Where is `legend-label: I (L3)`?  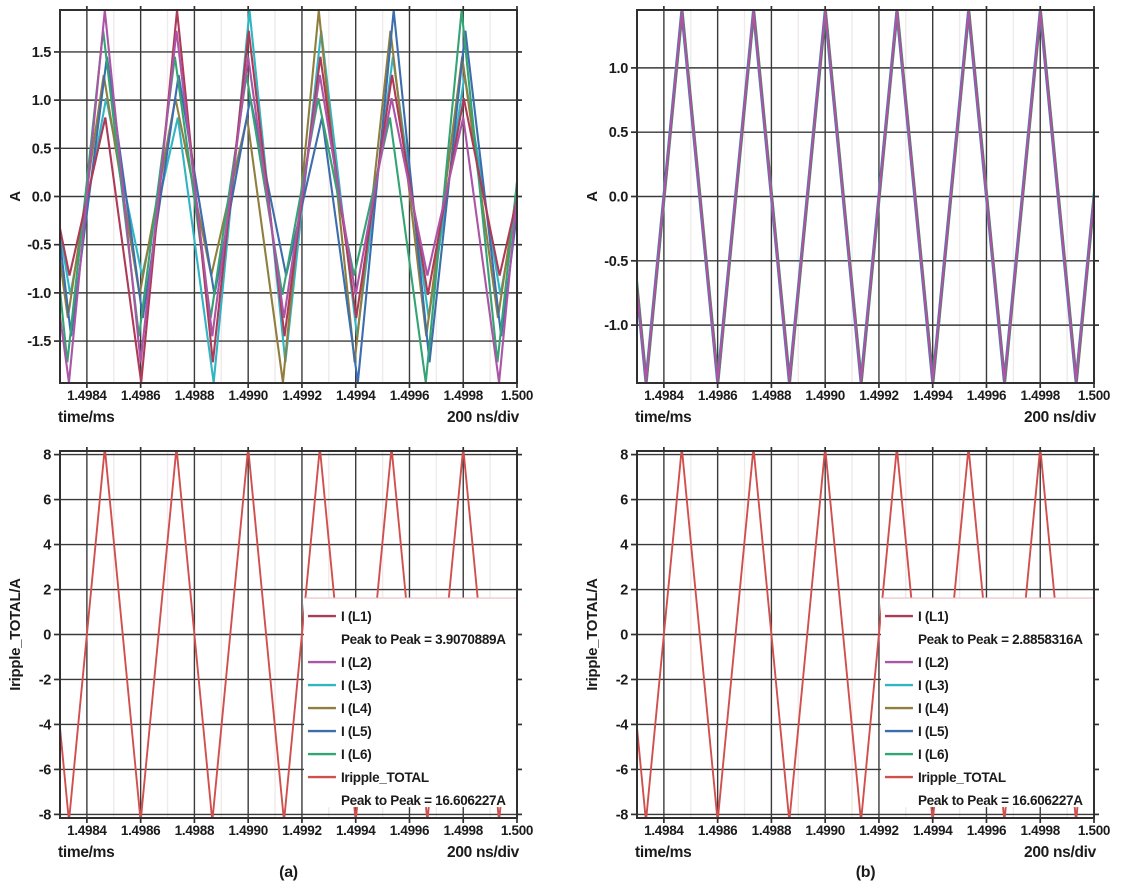 legend-label: I (L3) is located at coordinates (933, 685).